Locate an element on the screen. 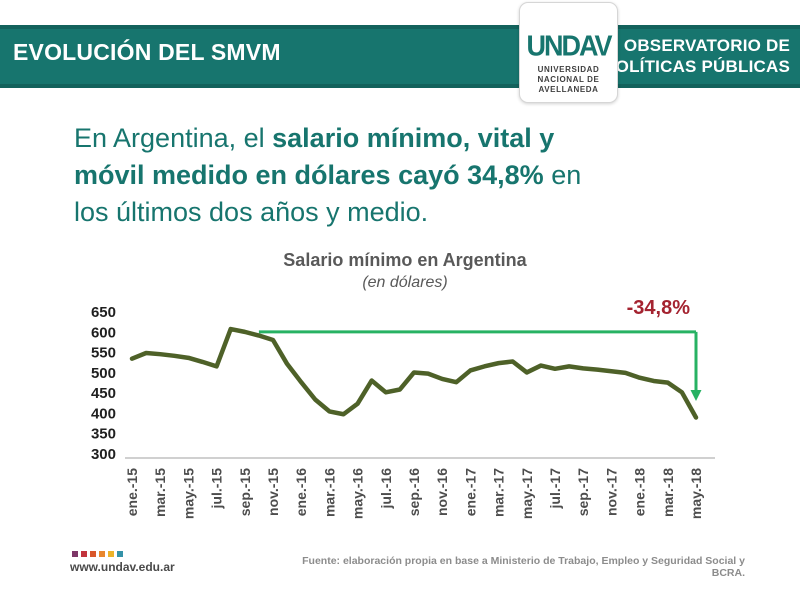 The height and width of the screenshot is (600, 800). chart-title: Salario mínimo en Argentina is located at coordinates (405, 260).